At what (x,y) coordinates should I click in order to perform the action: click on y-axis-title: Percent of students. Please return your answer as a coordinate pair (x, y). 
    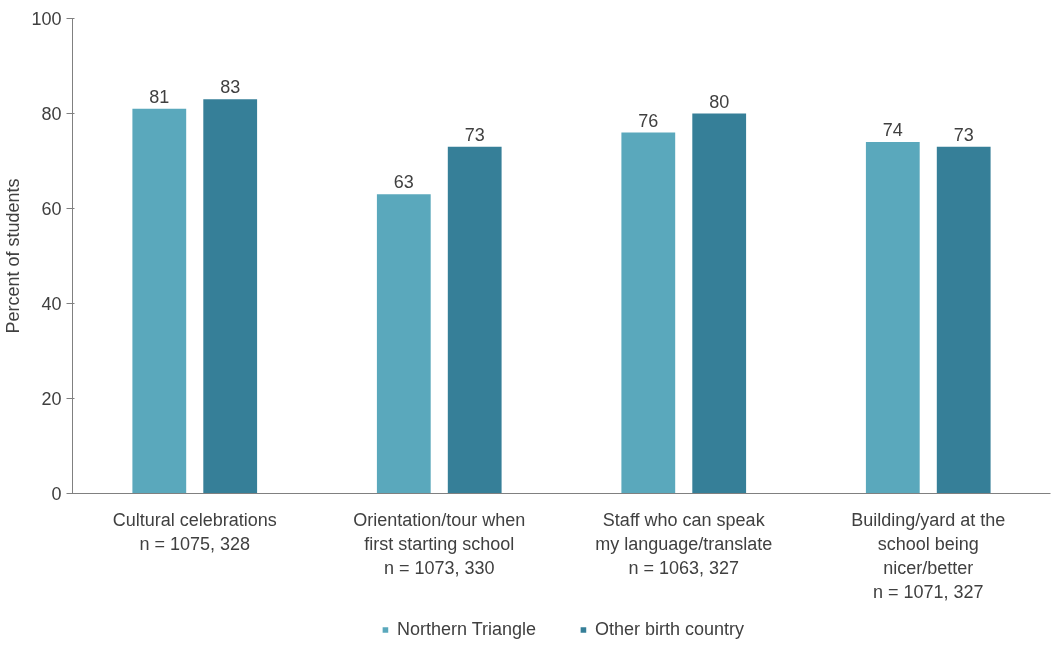
    Looking at the image, I should click on (13, 256).